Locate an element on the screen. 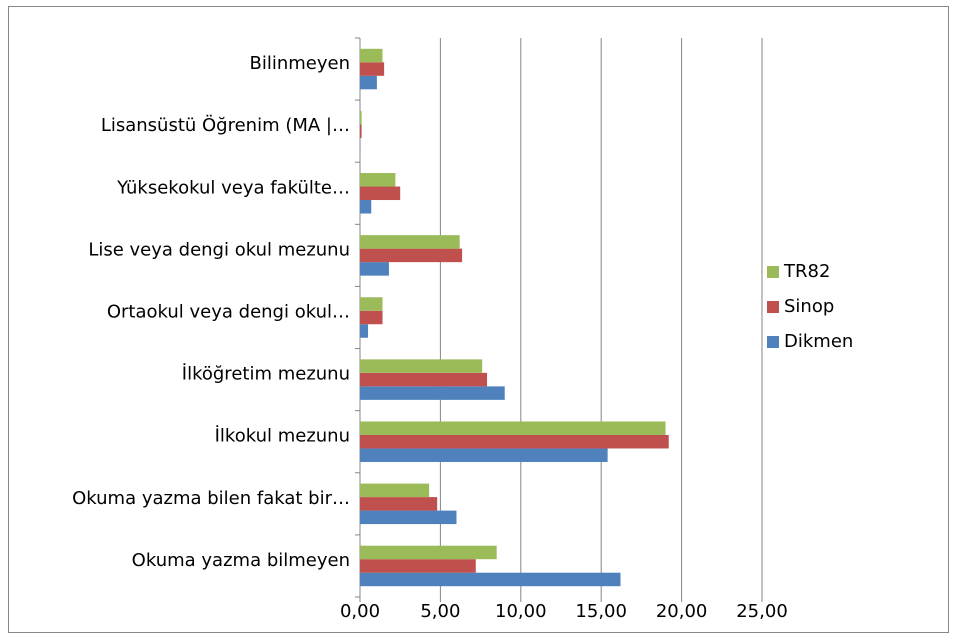 The width and height of the screenshot is (956, 639). x-tick-label: 10,00 is located at coordinates (521, 611).